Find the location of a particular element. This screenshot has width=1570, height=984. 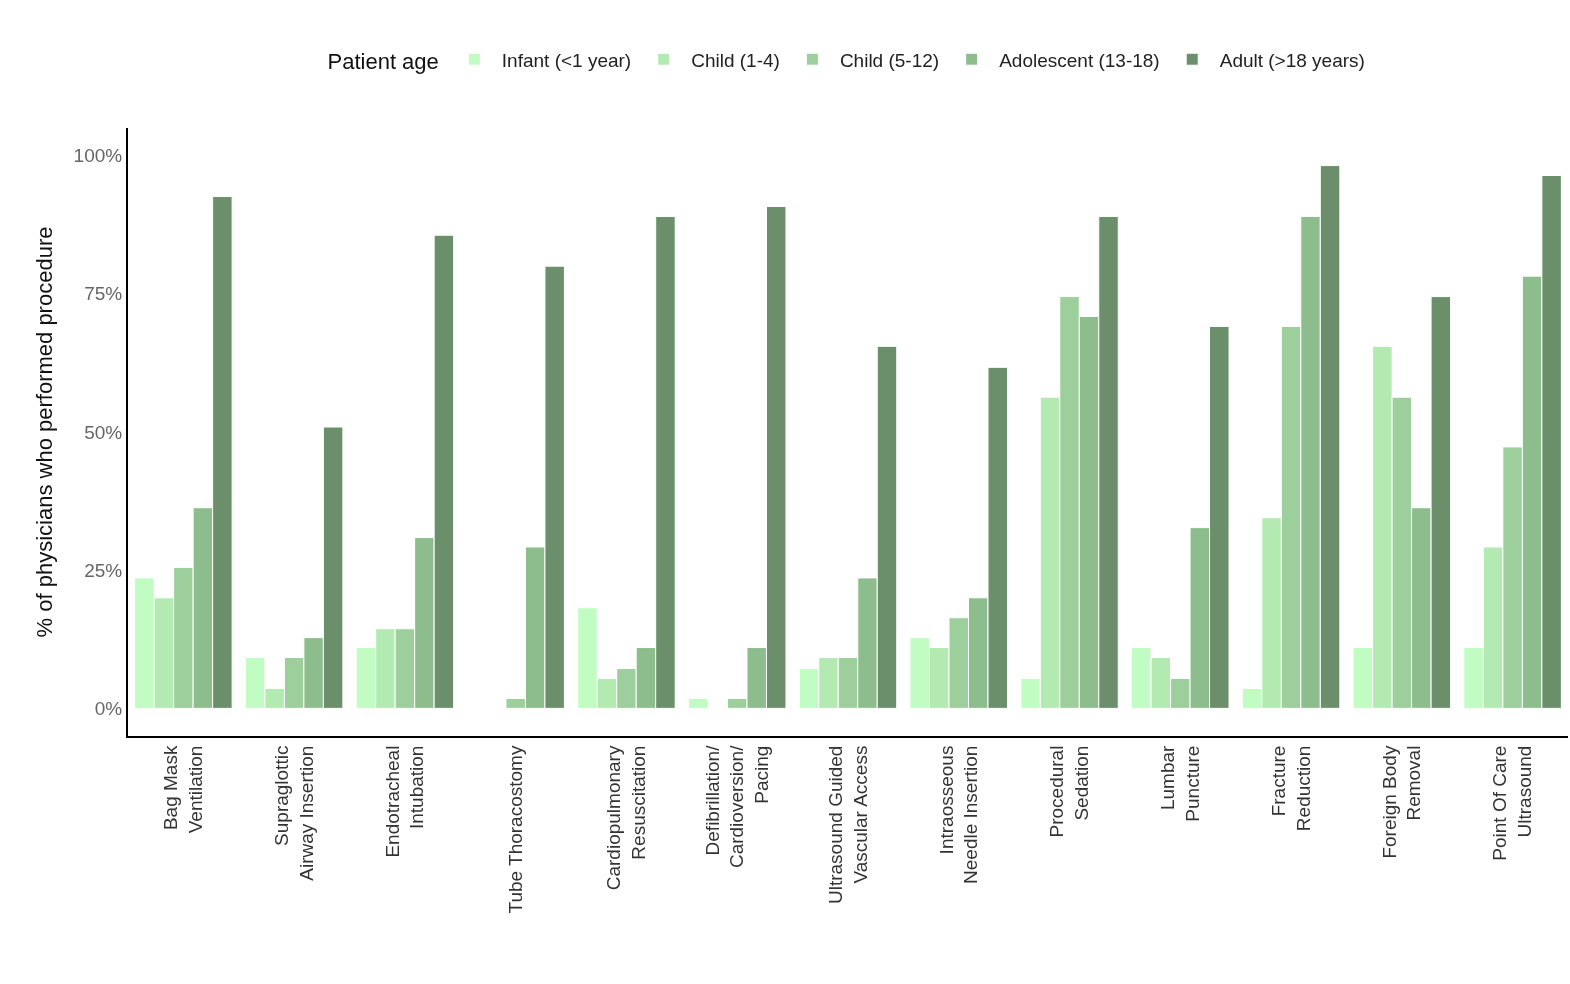

y-tick-label: 50% is located at coordinates (103, 432).